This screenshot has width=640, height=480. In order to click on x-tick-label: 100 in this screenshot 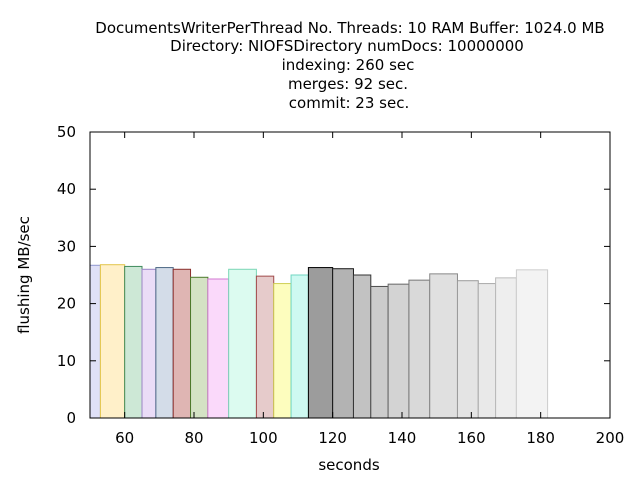, I will do `click(263, 438)`.